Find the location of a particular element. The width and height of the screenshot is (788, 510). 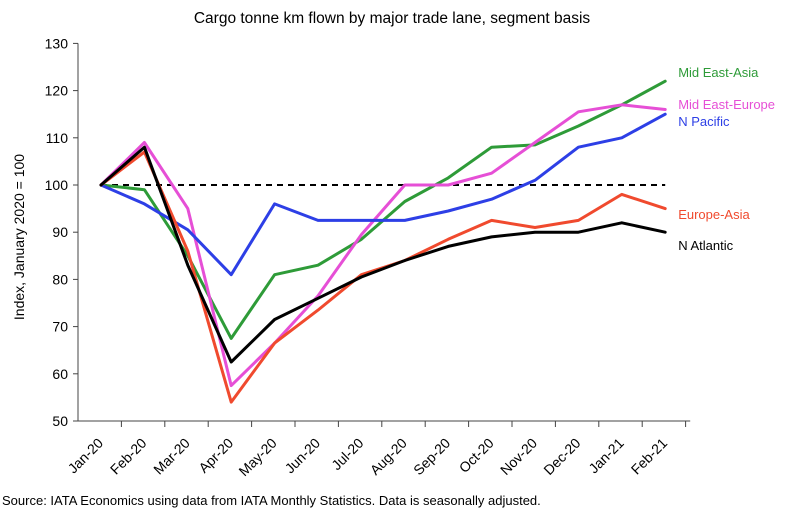

legend-label-europe-asia: Europe-Asia is located at coordinates (714, 214).